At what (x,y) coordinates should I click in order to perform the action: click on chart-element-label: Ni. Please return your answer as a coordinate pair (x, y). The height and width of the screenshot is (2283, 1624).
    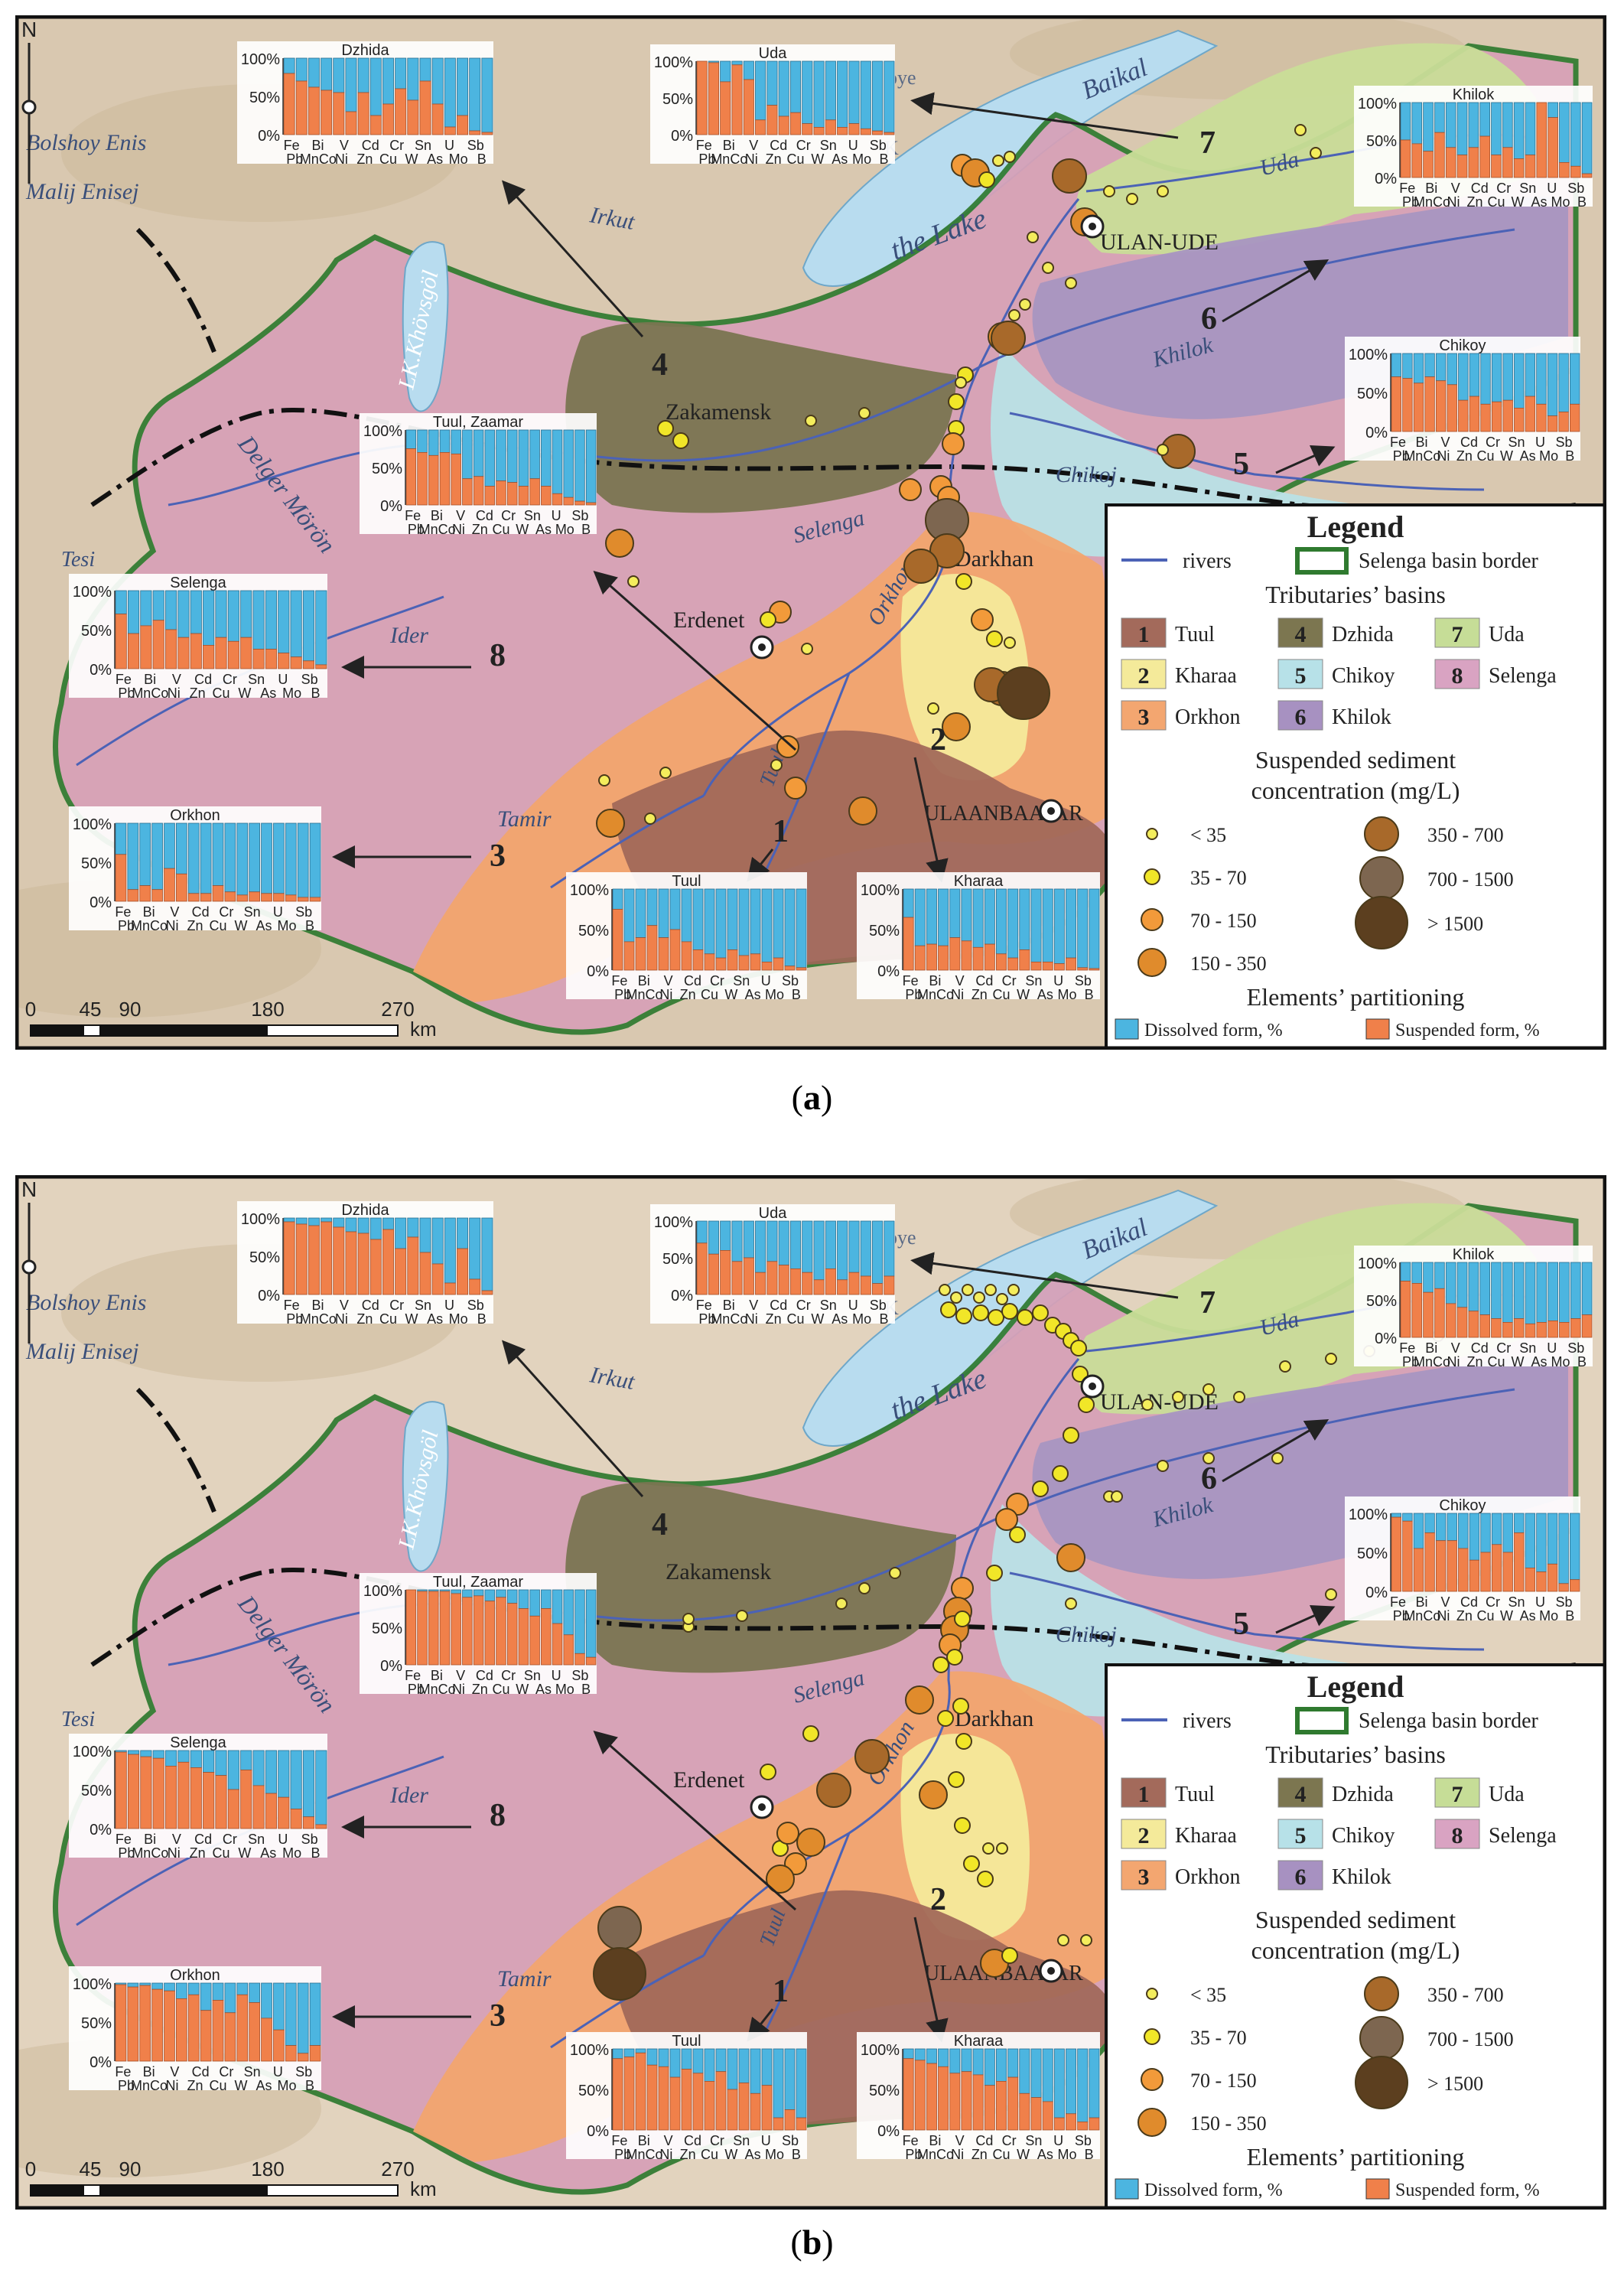
    Looking at the image, I should click on (172, 925).